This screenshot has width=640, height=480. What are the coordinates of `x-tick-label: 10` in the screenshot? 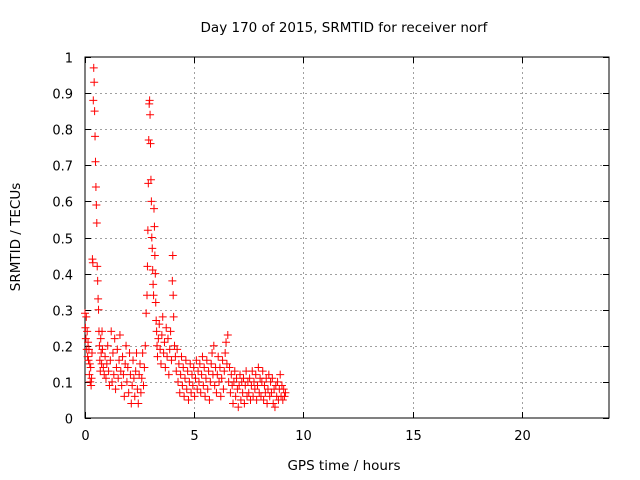 It's located at (303, 436).